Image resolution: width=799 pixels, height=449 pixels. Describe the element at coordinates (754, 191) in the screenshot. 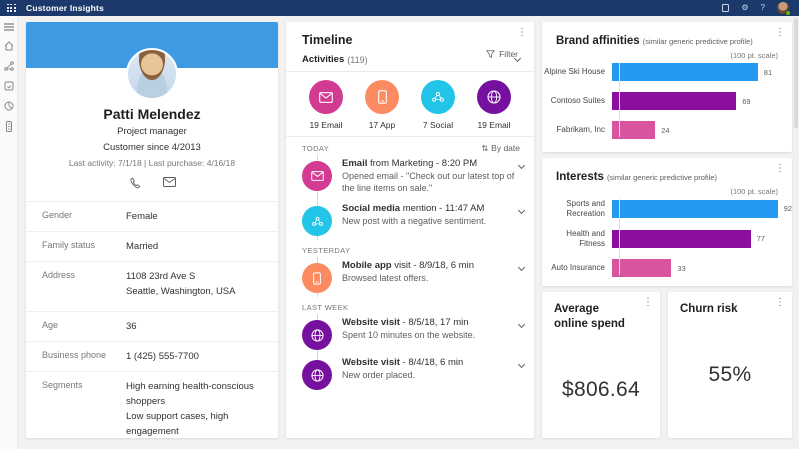

I see `chart-scale-note: (100 pt. scale)` at that location.